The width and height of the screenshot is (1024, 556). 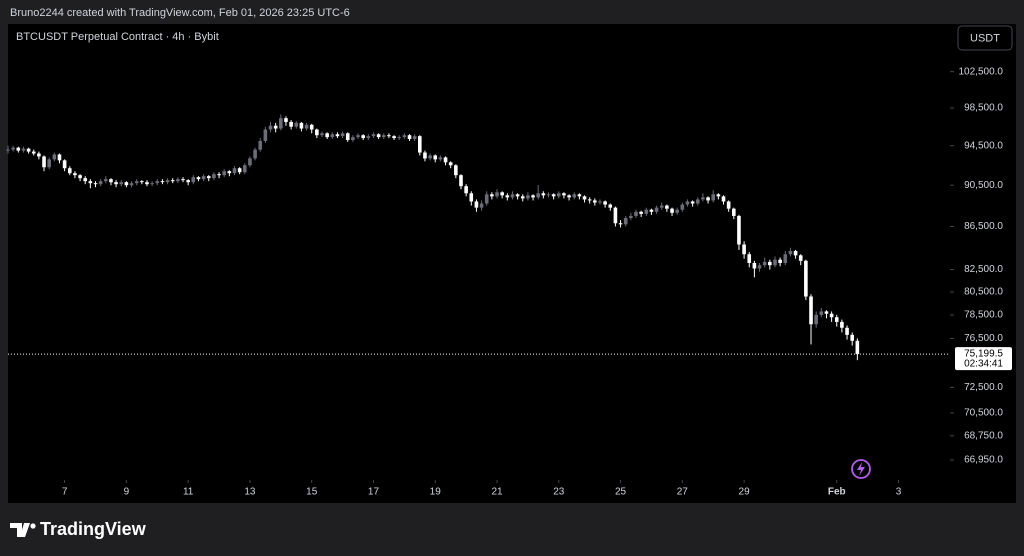 What do you see at coordinates (374, 492) in the screenshot?
I see `x-tick-label: 17` at bounding box center [374, 492].